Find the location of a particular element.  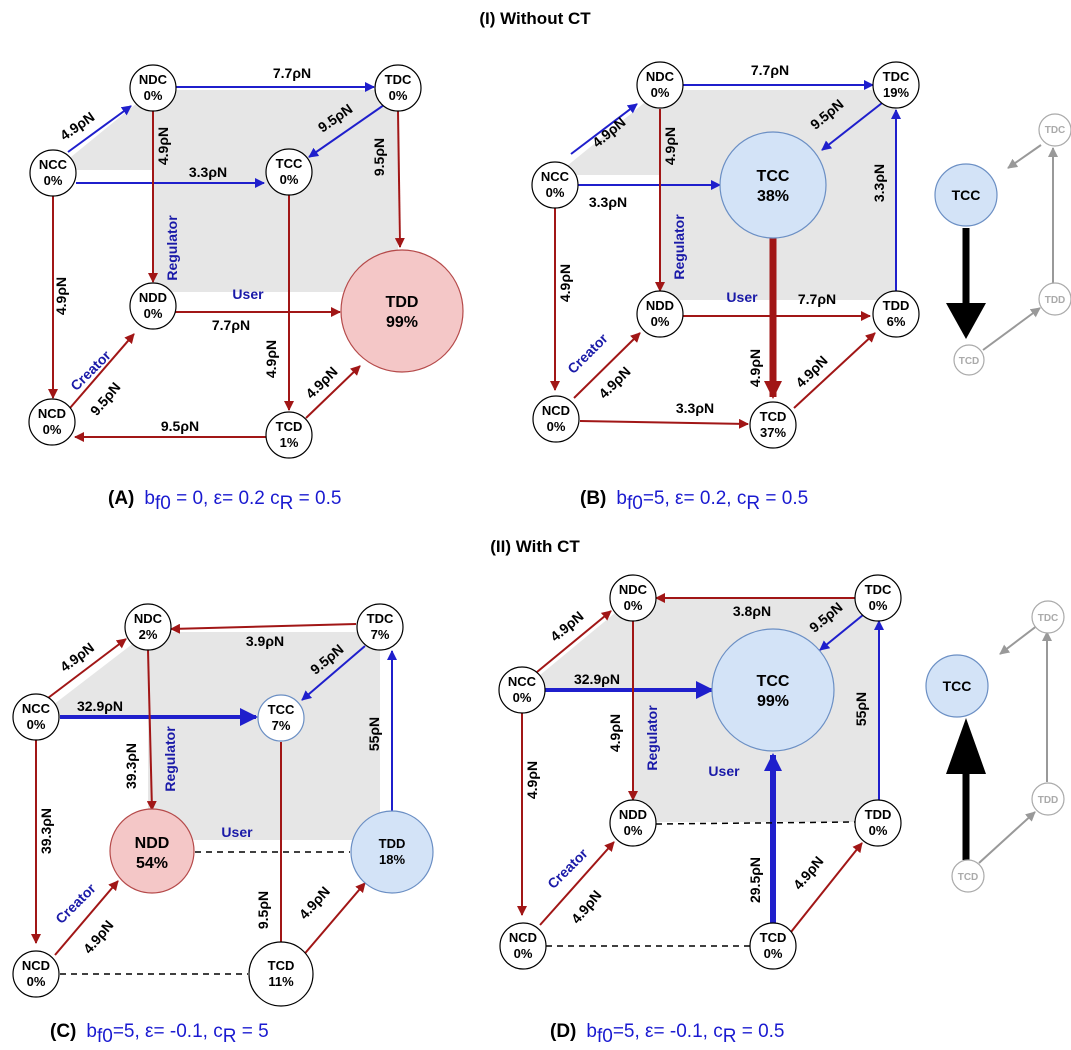

edge-ncd-tcd is located at coordinates (664, 423).